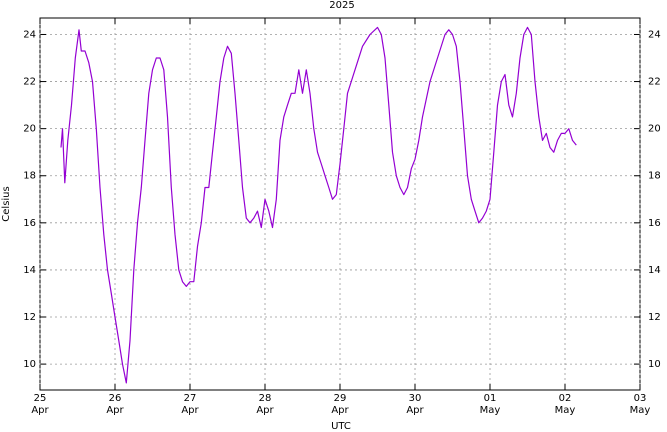  Describe the element at coordinates (490, 404) in the screenshot. I see `x-tick-label: 01 May` at that location.